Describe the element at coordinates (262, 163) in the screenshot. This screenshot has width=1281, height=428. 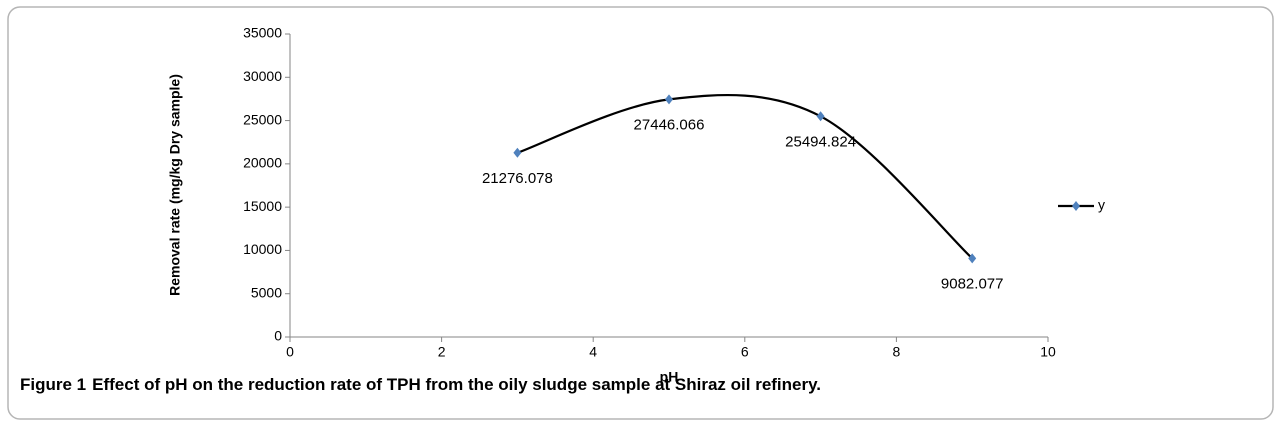
I see `y-tick-label: 20000` at that location.